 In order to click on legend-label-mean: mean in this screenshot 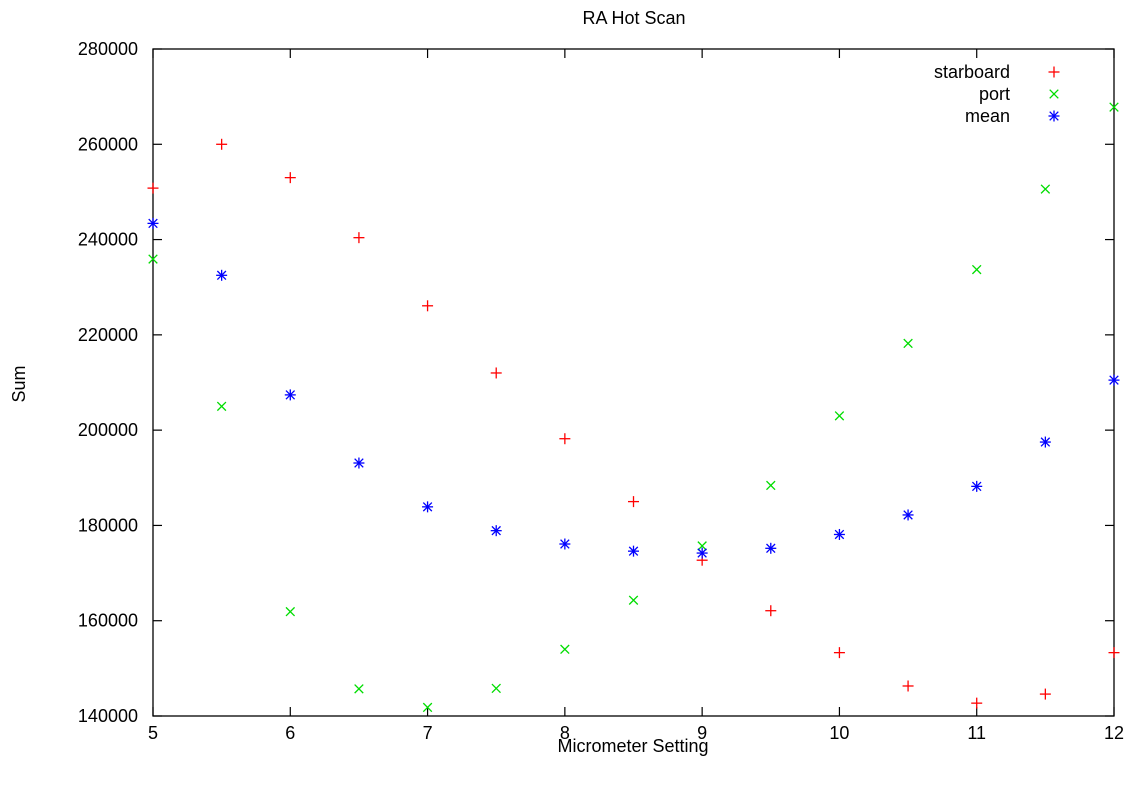, I will do `click(987, 116)`.